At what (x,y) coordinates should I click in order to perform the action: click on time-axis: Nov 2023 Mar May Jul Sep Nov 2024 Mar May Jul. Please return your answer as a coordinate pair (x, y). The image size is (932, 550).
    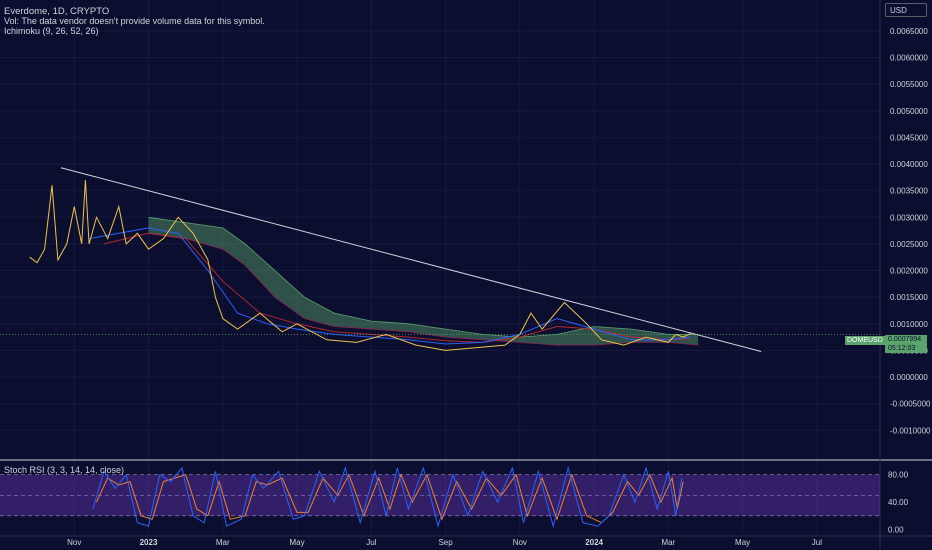
    Looking at the image, I should click on (444, 542).